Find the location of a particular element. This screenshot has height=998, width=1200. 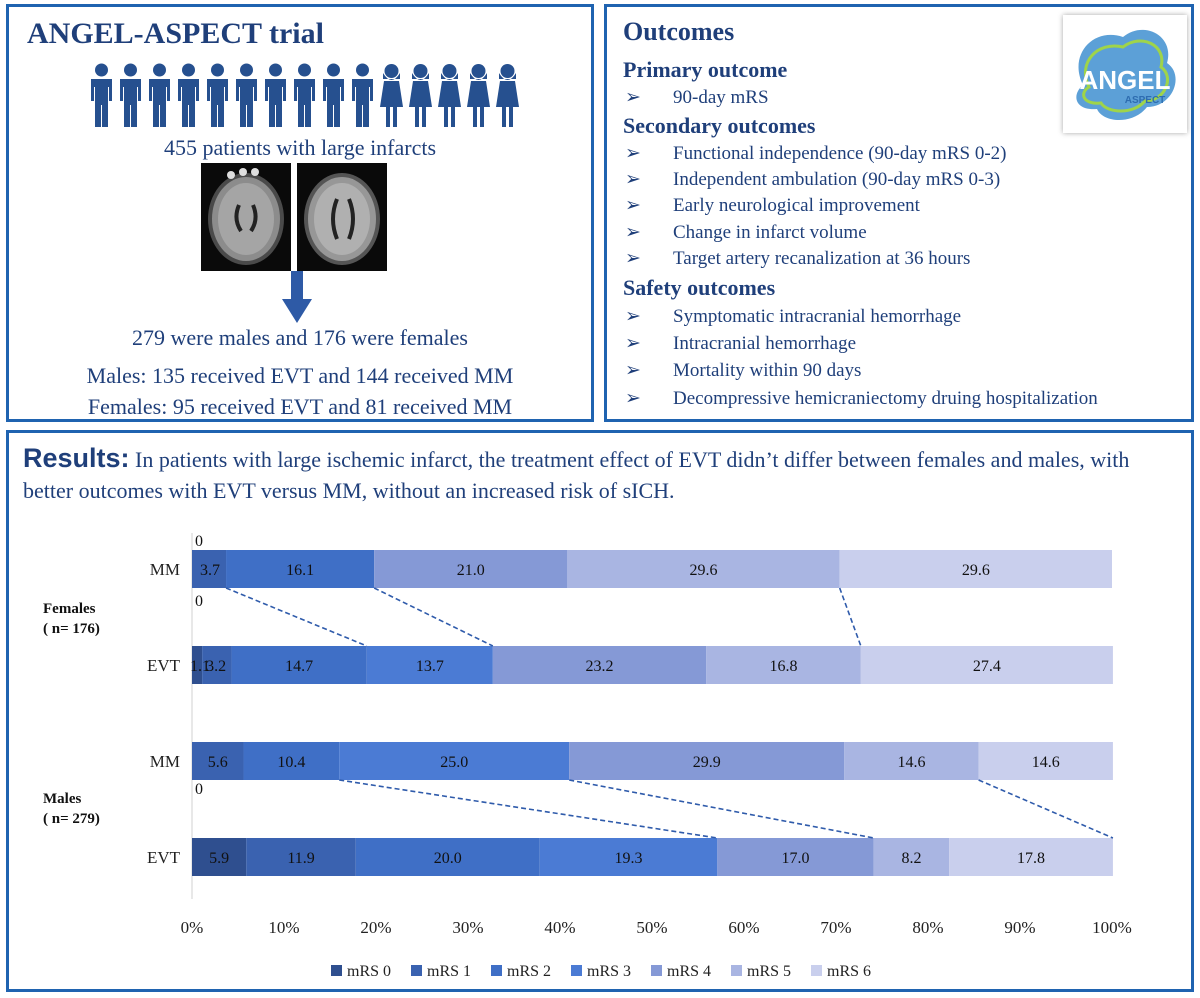

data-label: 14.7 is located at coordinates (299, 666).